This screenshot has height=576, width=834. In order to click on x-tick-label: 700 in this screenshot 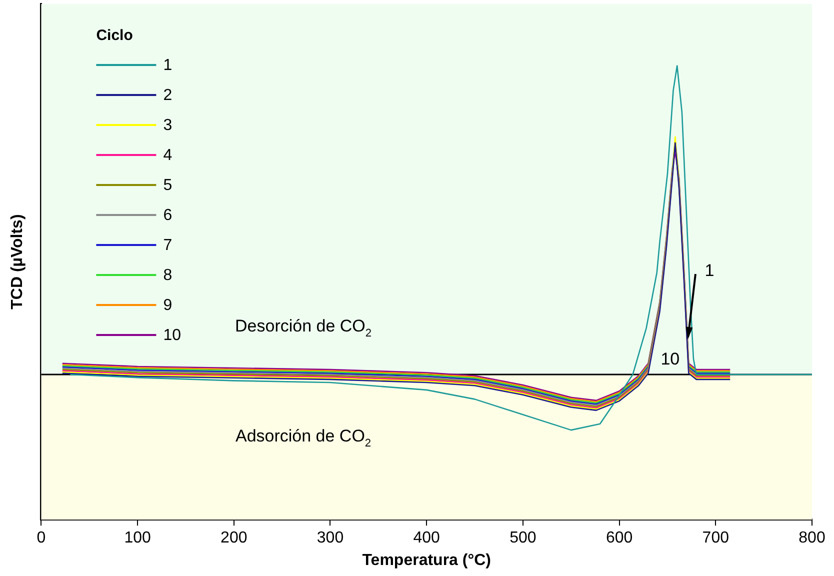, I will do `click(716, 538)`.